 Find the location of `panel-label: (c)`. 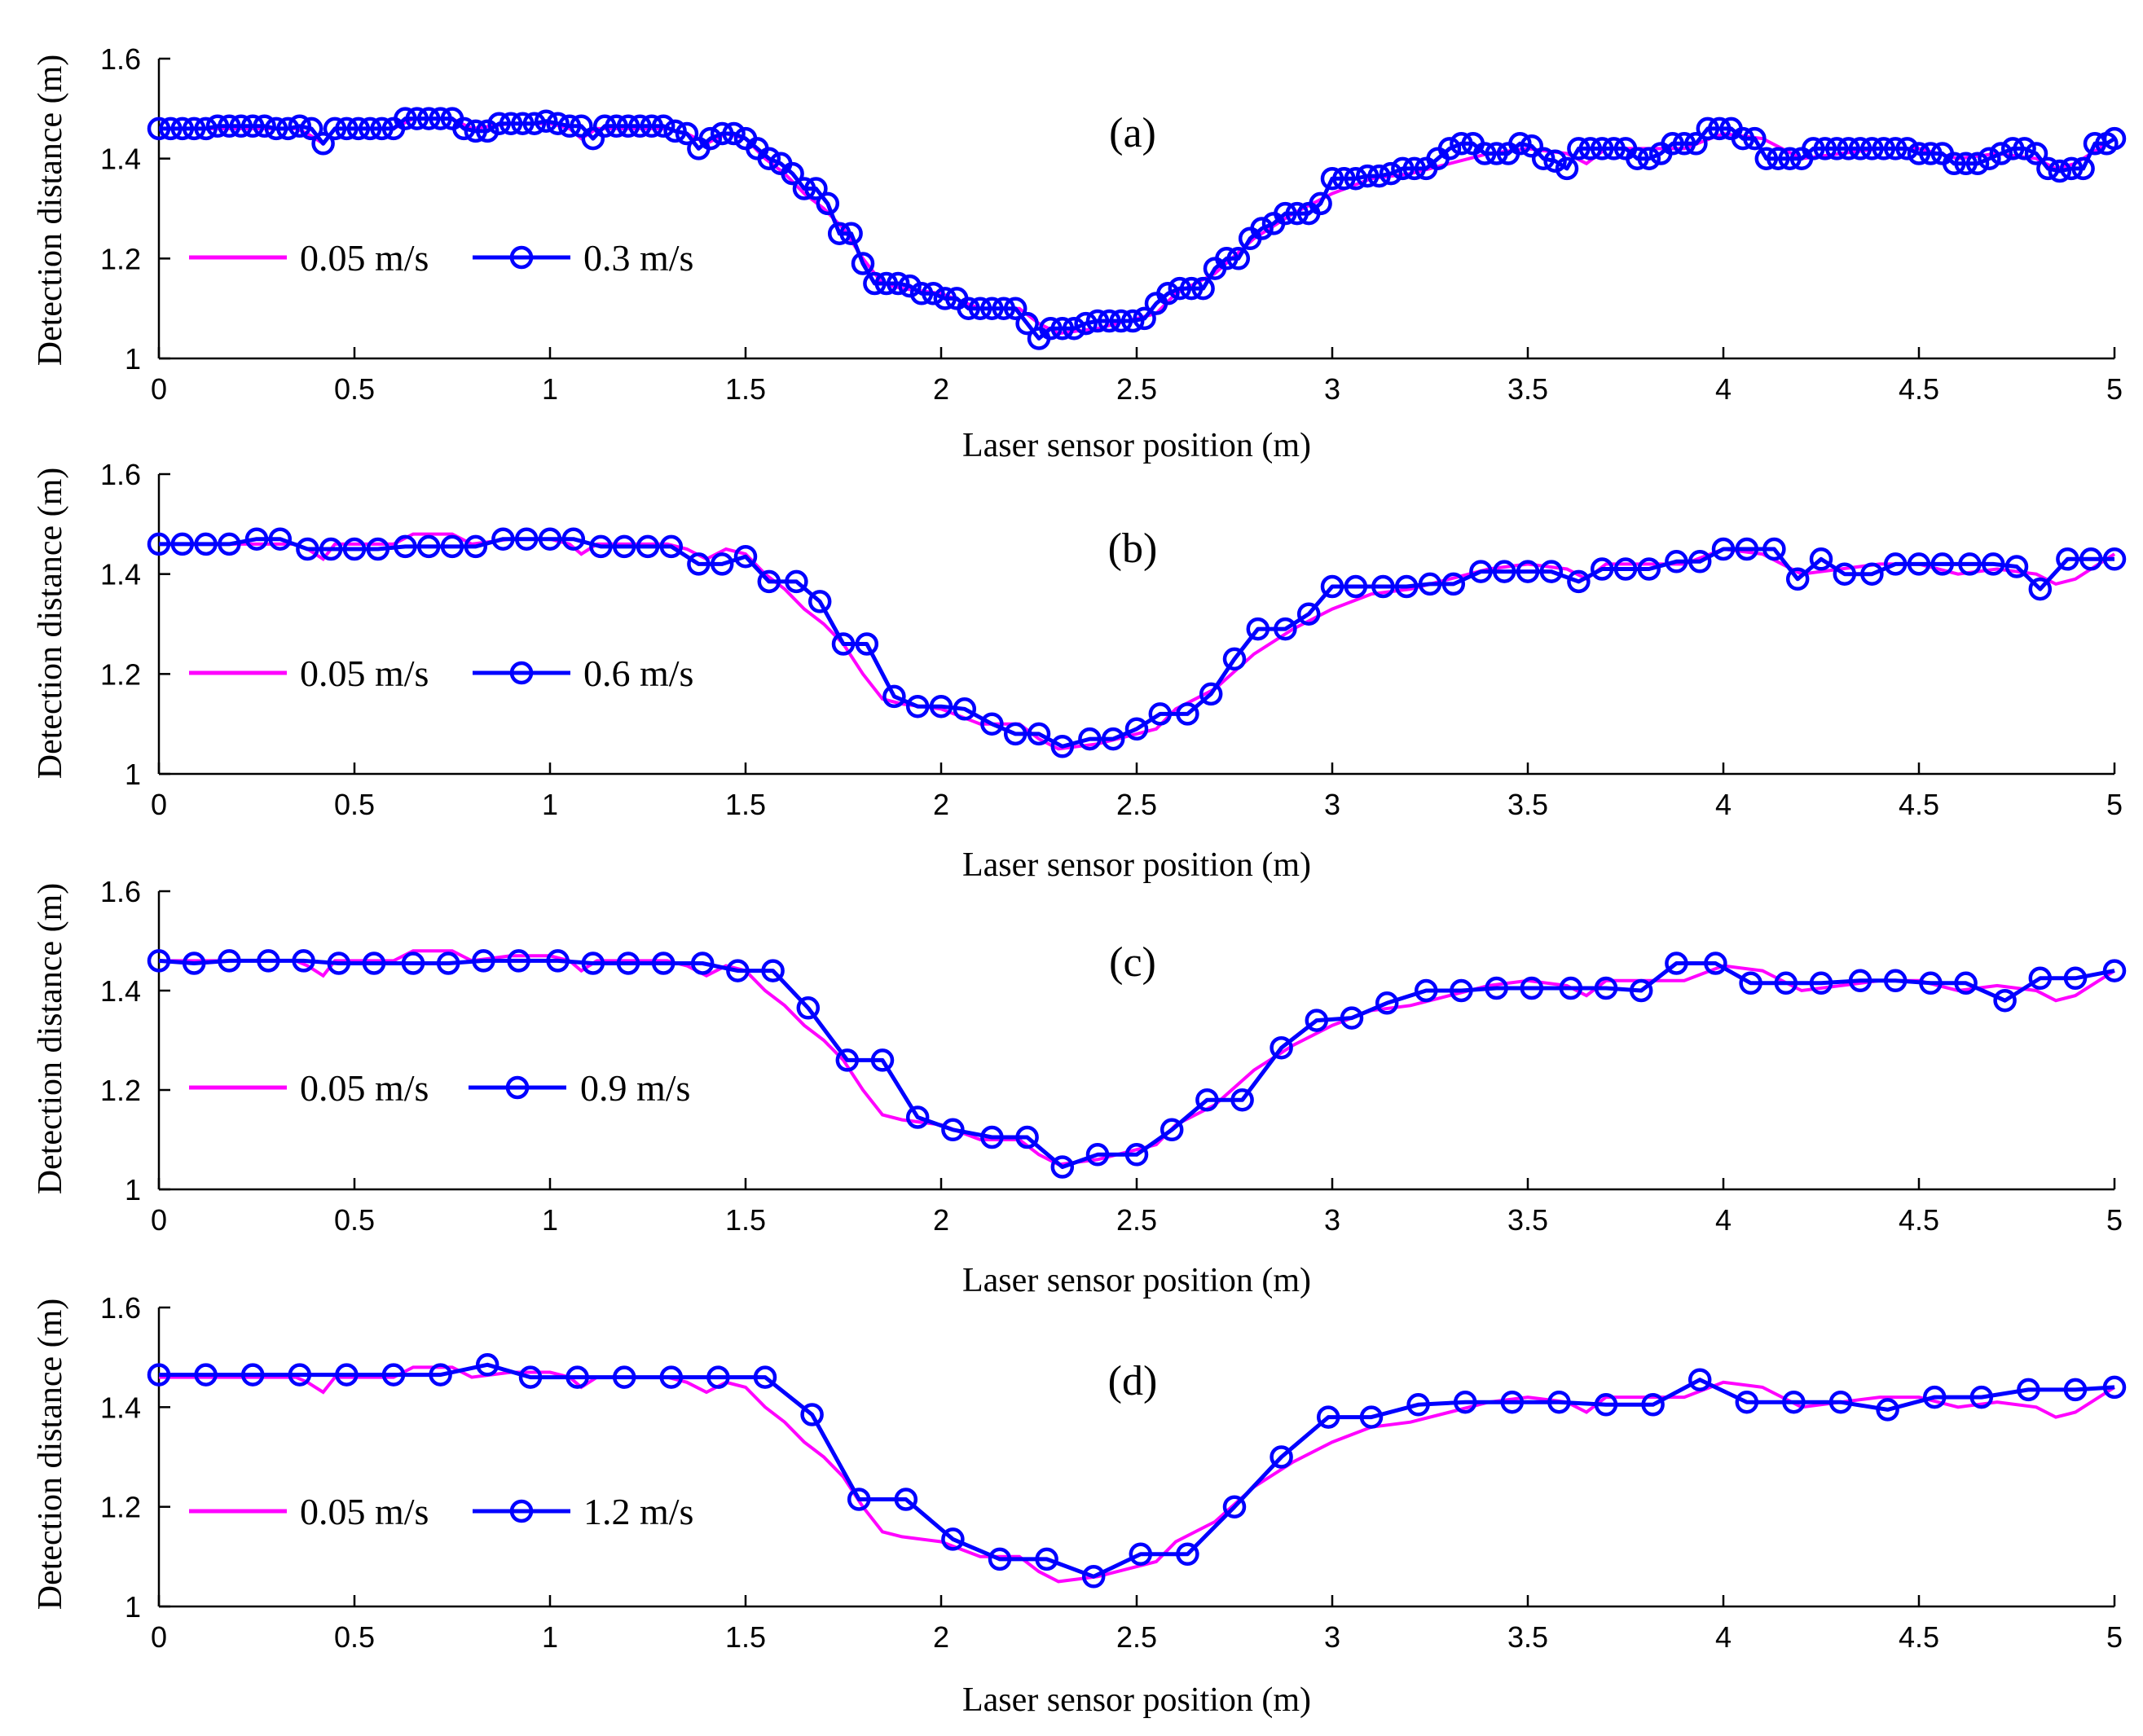

panel-label: (c) is located at coordinates (1132, 962).